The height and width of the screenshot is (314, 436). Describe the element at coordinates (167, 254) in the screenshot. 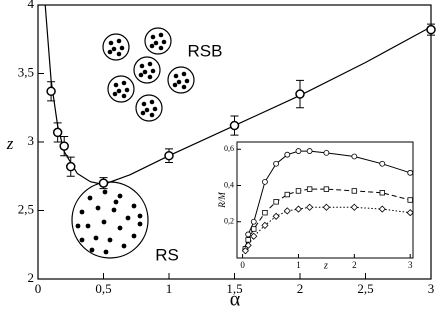

I see `annotation: RS` at that location.